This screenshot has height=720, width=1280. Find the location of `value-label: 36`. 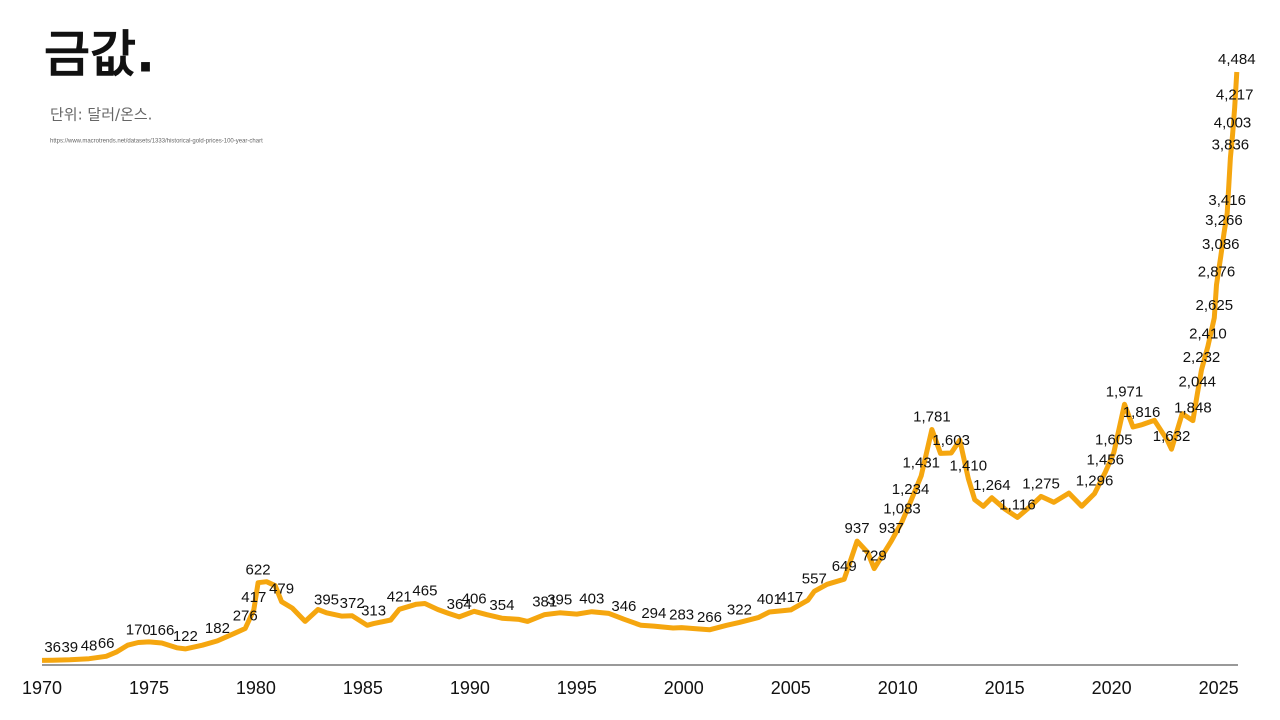

value-label: 36 is located at coordinates (52, 647).